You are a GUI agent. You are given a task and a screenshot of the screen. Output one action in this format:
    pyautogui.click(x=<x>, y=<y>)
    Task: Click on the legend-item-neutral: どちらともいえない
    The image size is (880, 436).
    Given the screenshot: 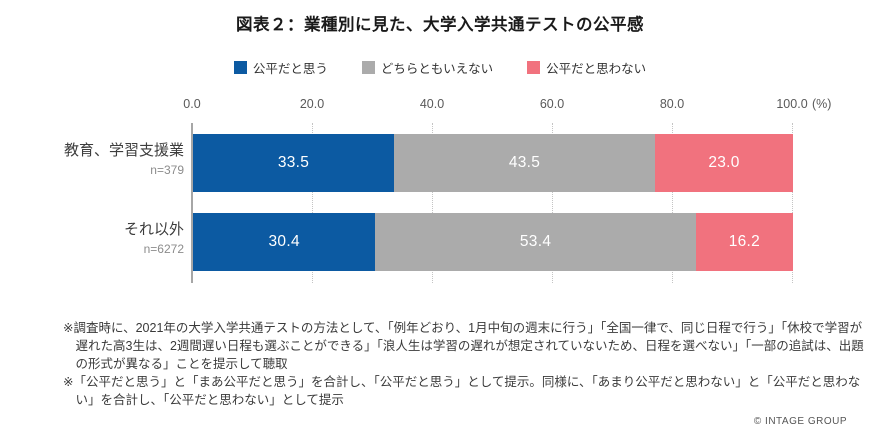 What is the action you would take?
    pyautogui.click(x=427, y=67)
    